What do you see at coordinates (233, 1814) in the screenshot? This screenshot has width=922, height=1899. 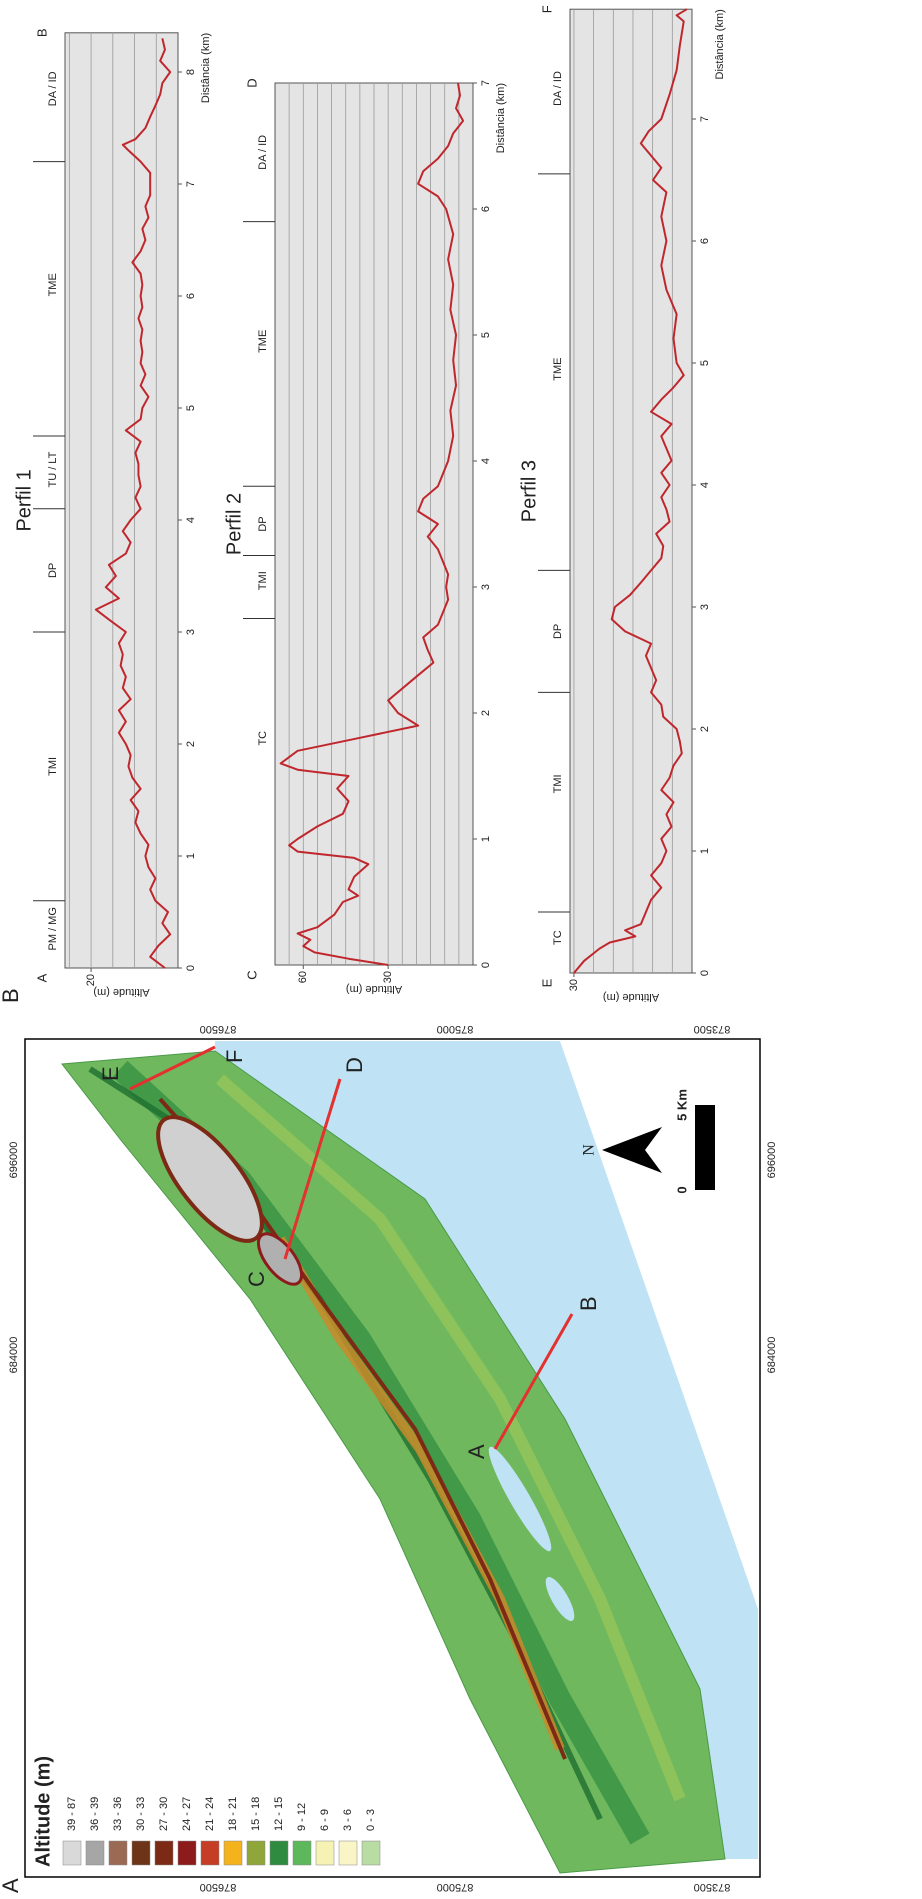 I see `legend-label: 18 - 21` at bounding box center [233, 1814].